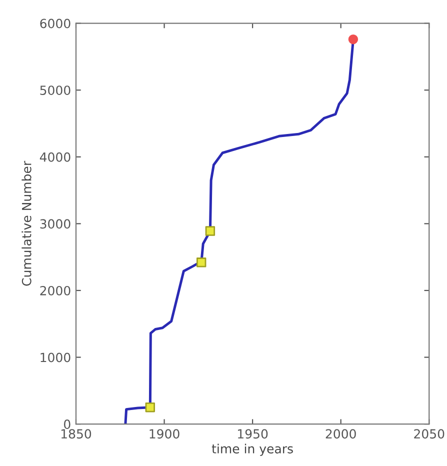  I want to click on y-tick-label: 4000, so click(55, 157).